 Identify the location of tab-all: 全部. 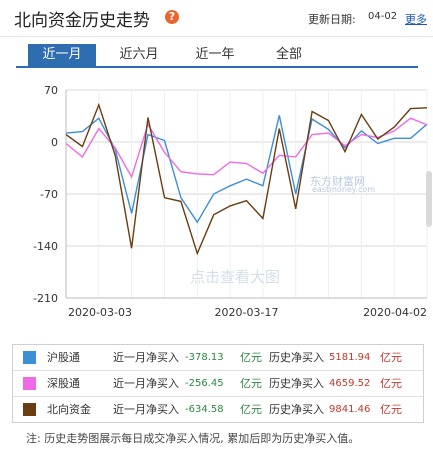
(288, 54).